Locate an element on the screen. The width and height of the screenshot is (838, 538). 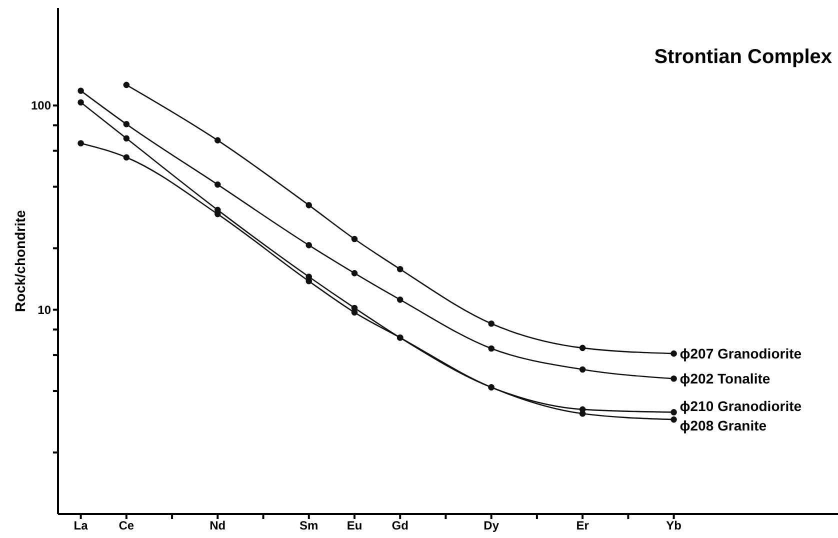
text: Strontian Complex is located at coordinates (743, 57).